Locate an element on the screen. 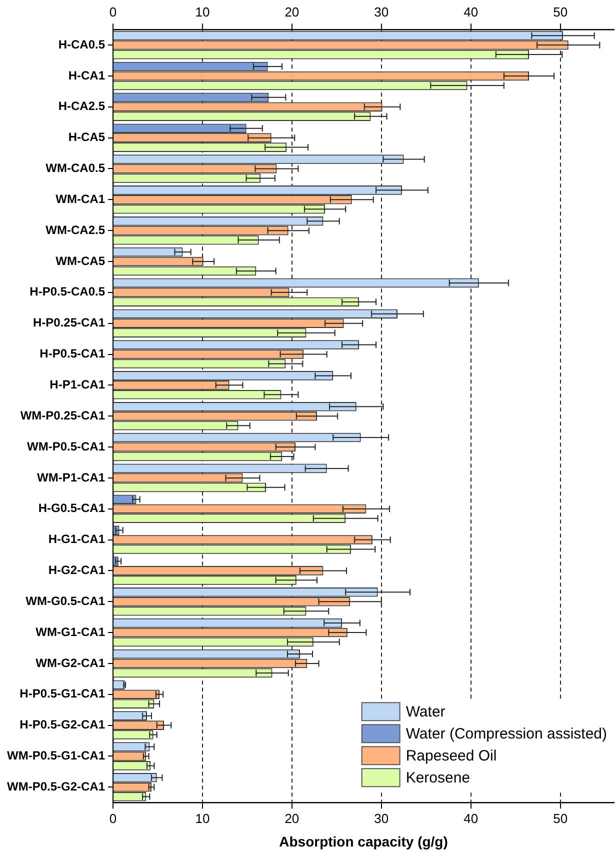  x-tick-label: 10 is located at coordinates (202, 818).